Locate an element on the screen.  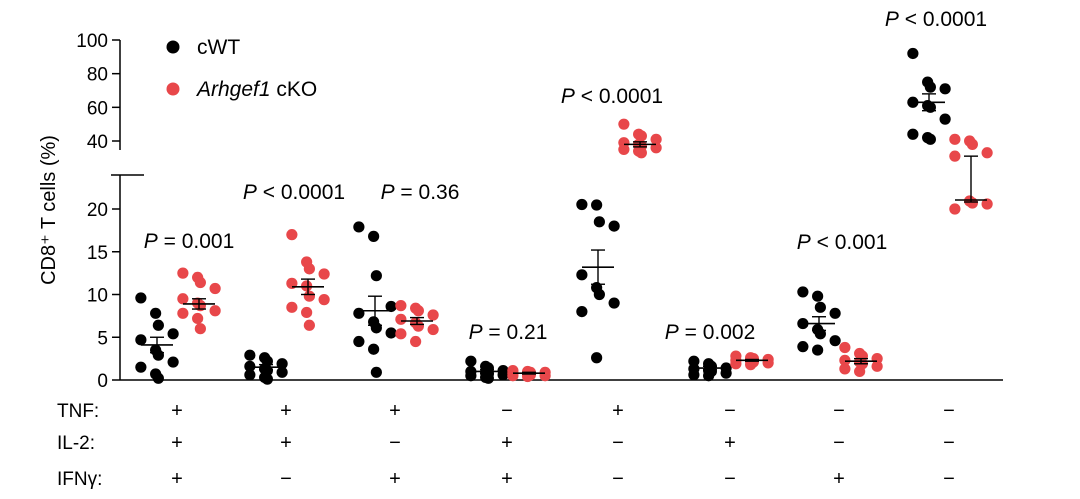
y-tick-label: 60 is located at coordinates (97, 108).